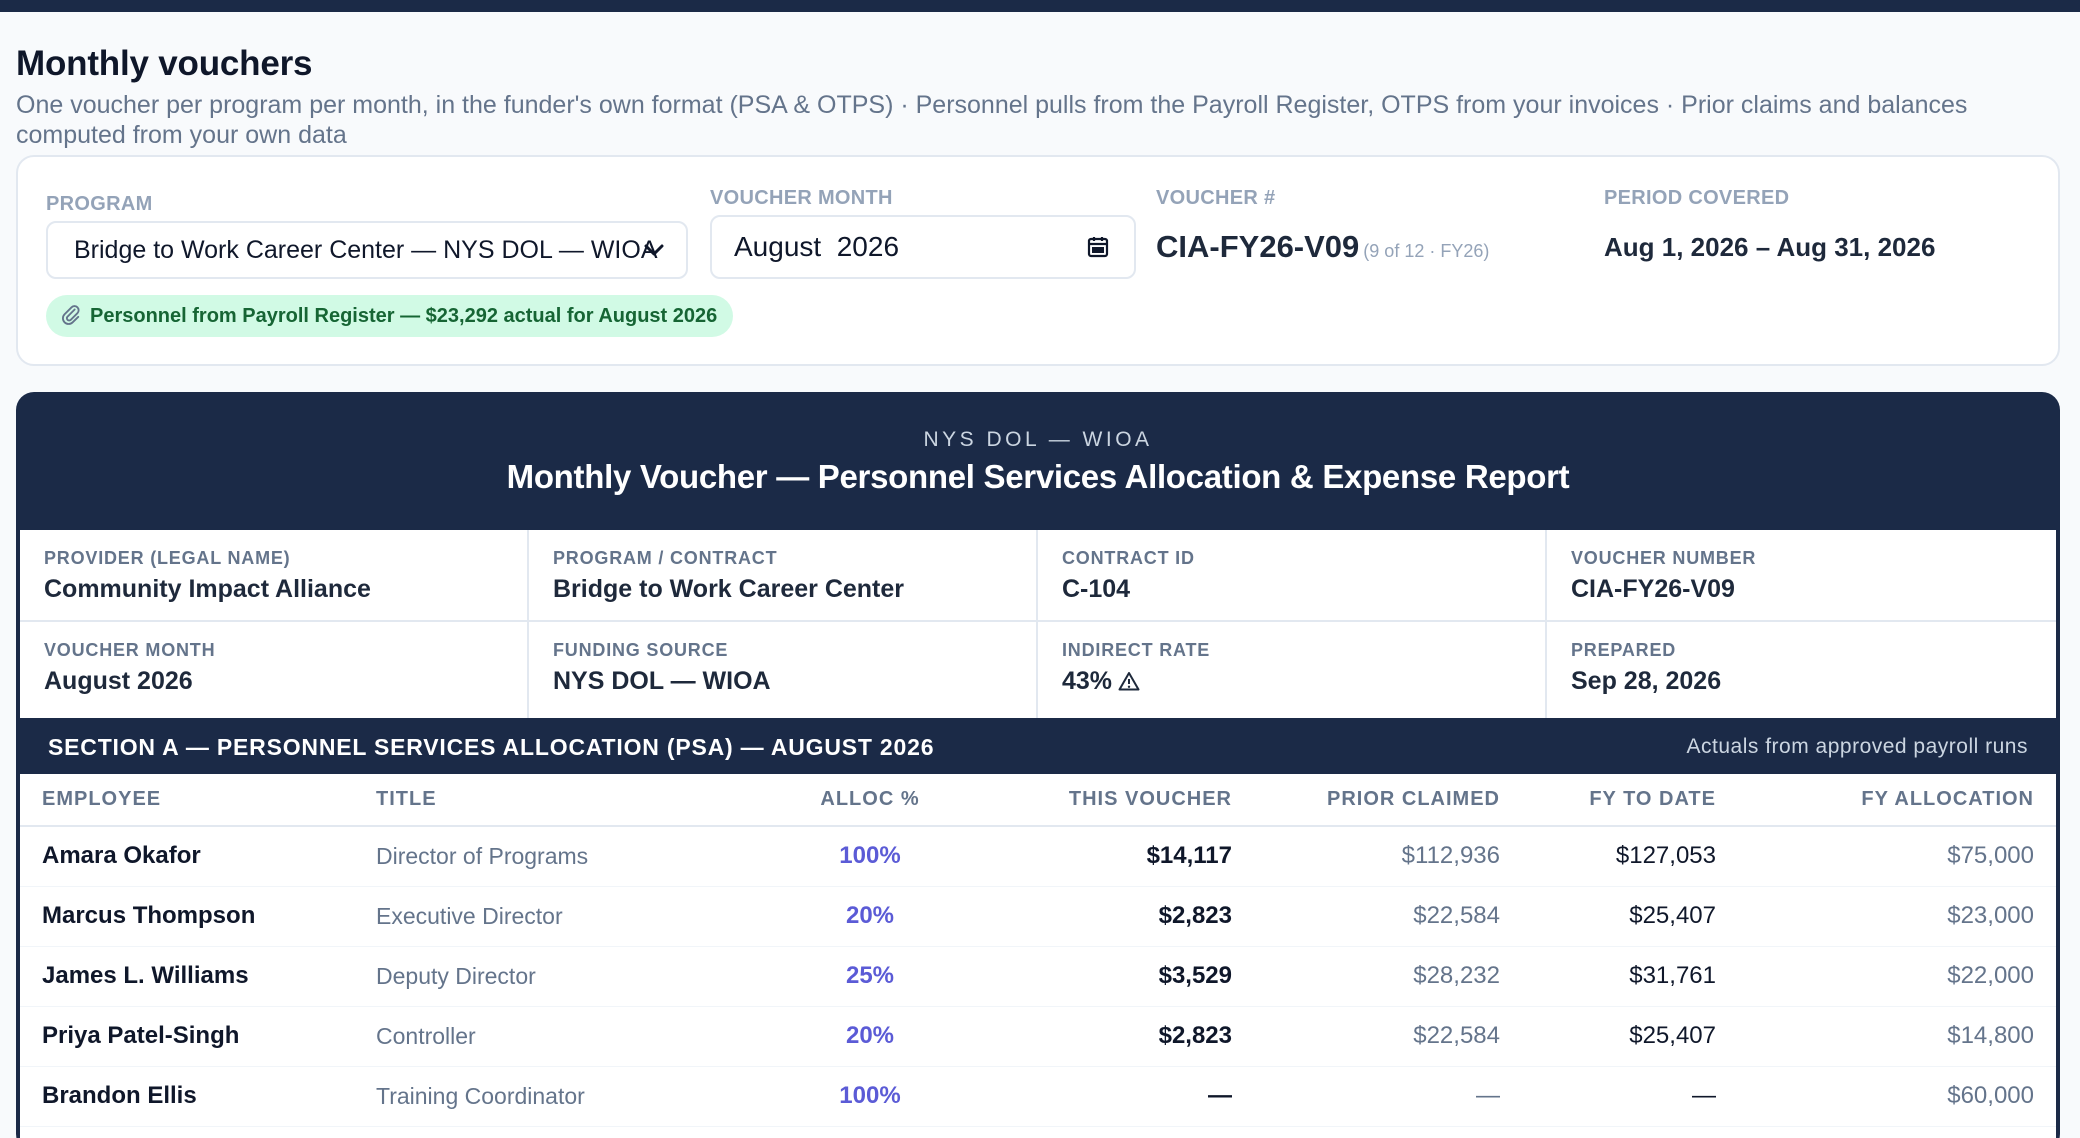 The width and height of the screenshot is (2080, 1138). I want to click on prior-claimed-amount: $28,232, so click(1388, 976).